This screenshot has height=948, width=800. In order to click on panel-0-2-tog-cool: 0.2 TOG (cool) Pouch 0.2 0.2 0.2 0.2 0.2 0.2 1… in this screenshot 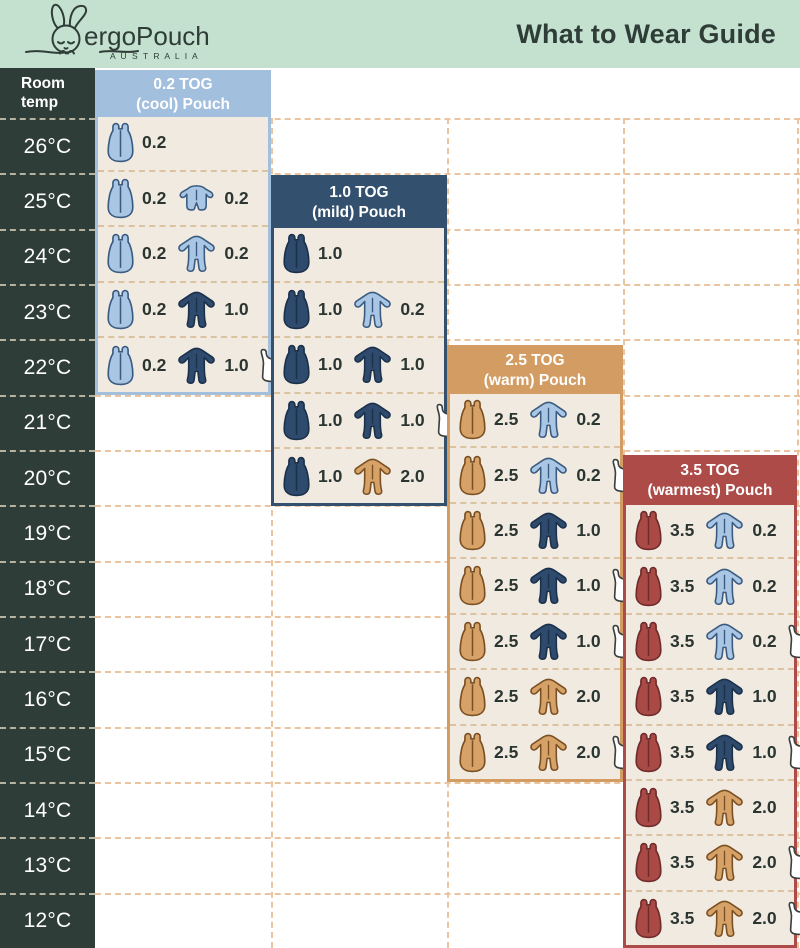, I will do `click(190, 232)`.